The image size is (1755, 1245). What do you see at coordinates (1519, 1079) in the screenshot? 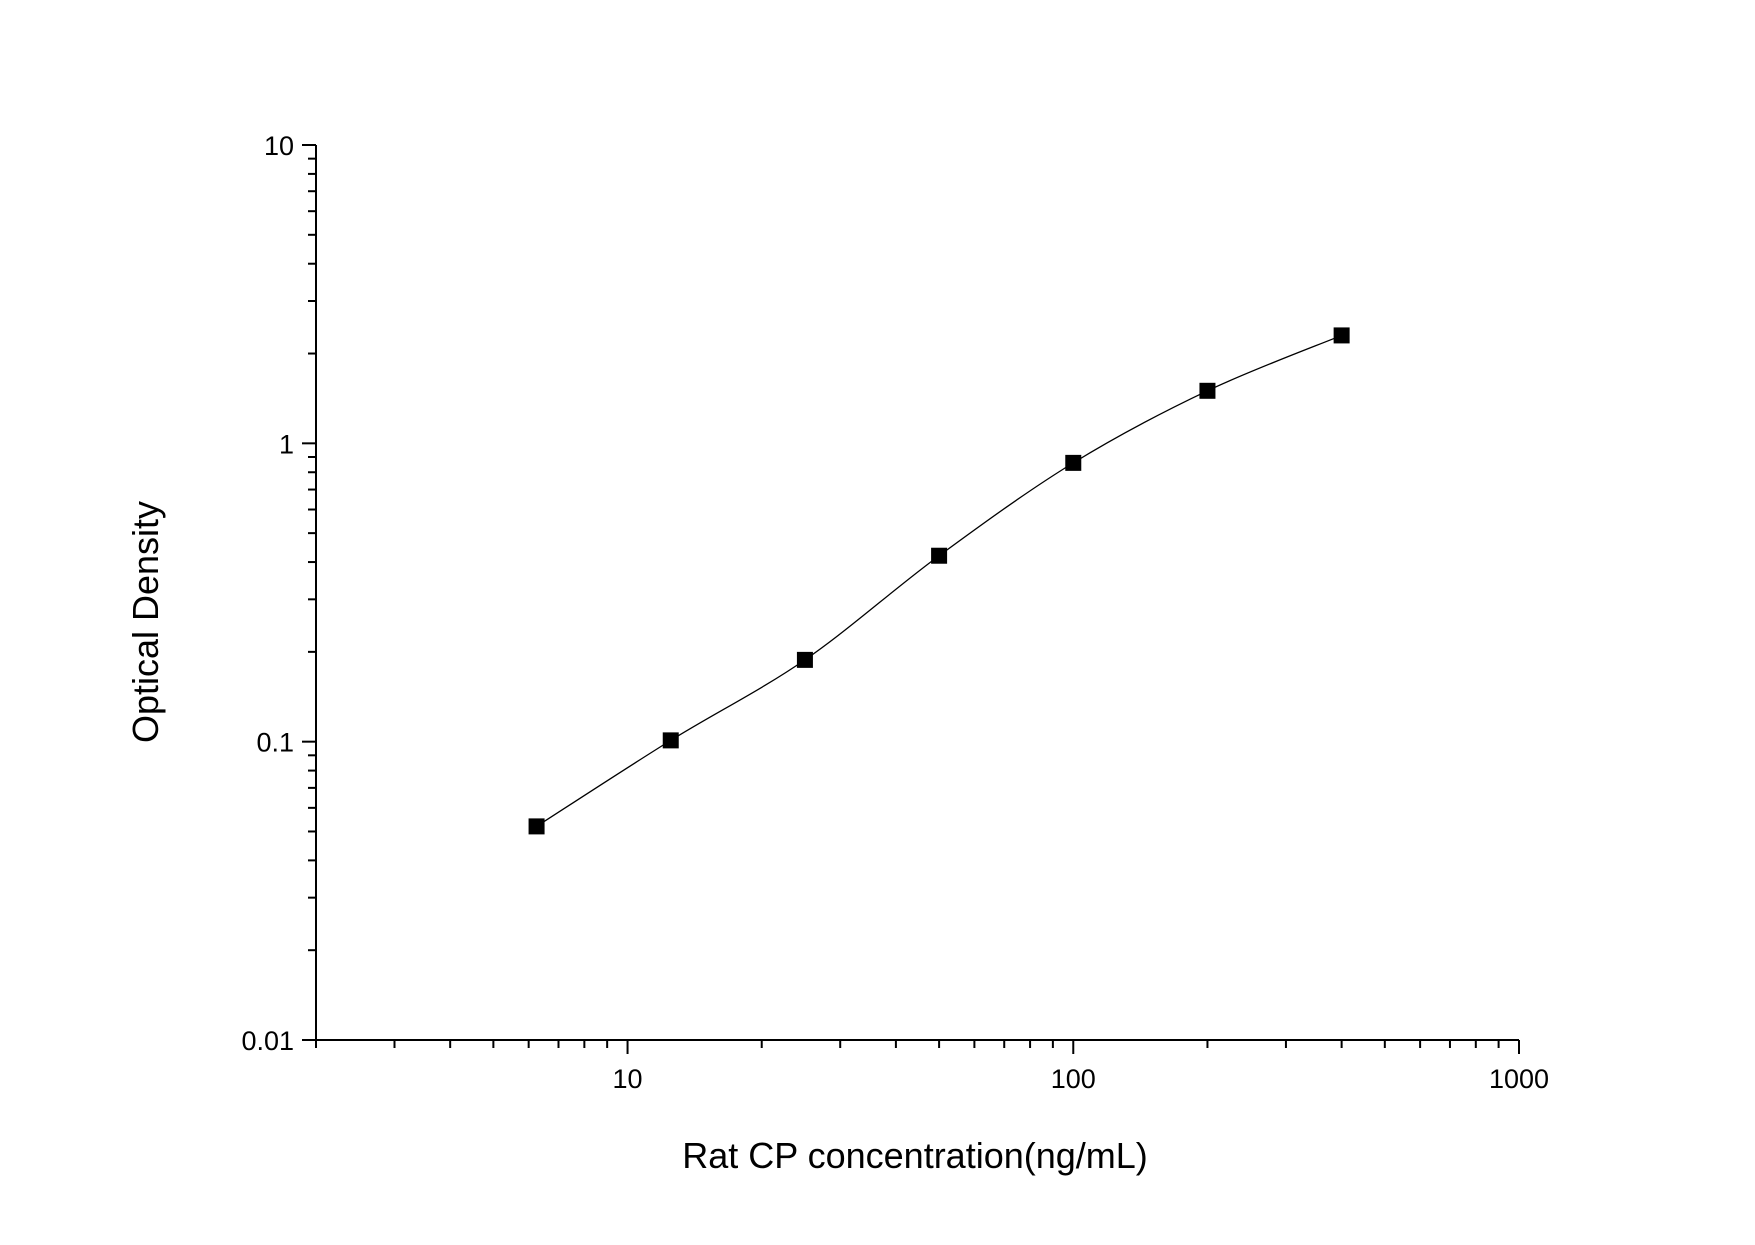
I see `x-tick-label: 1000` at bounding box center [1519, 1079].